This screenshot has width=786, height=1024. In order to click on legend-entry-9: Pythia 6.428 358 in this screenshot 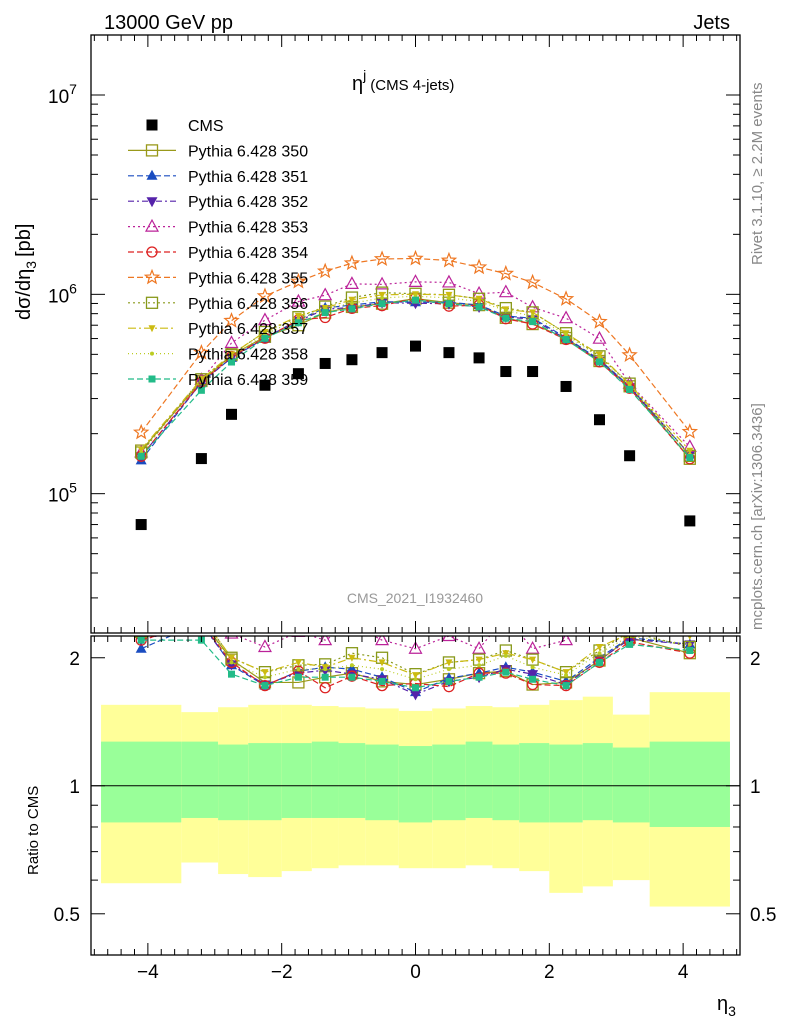, I will do `click(218, 355)`.